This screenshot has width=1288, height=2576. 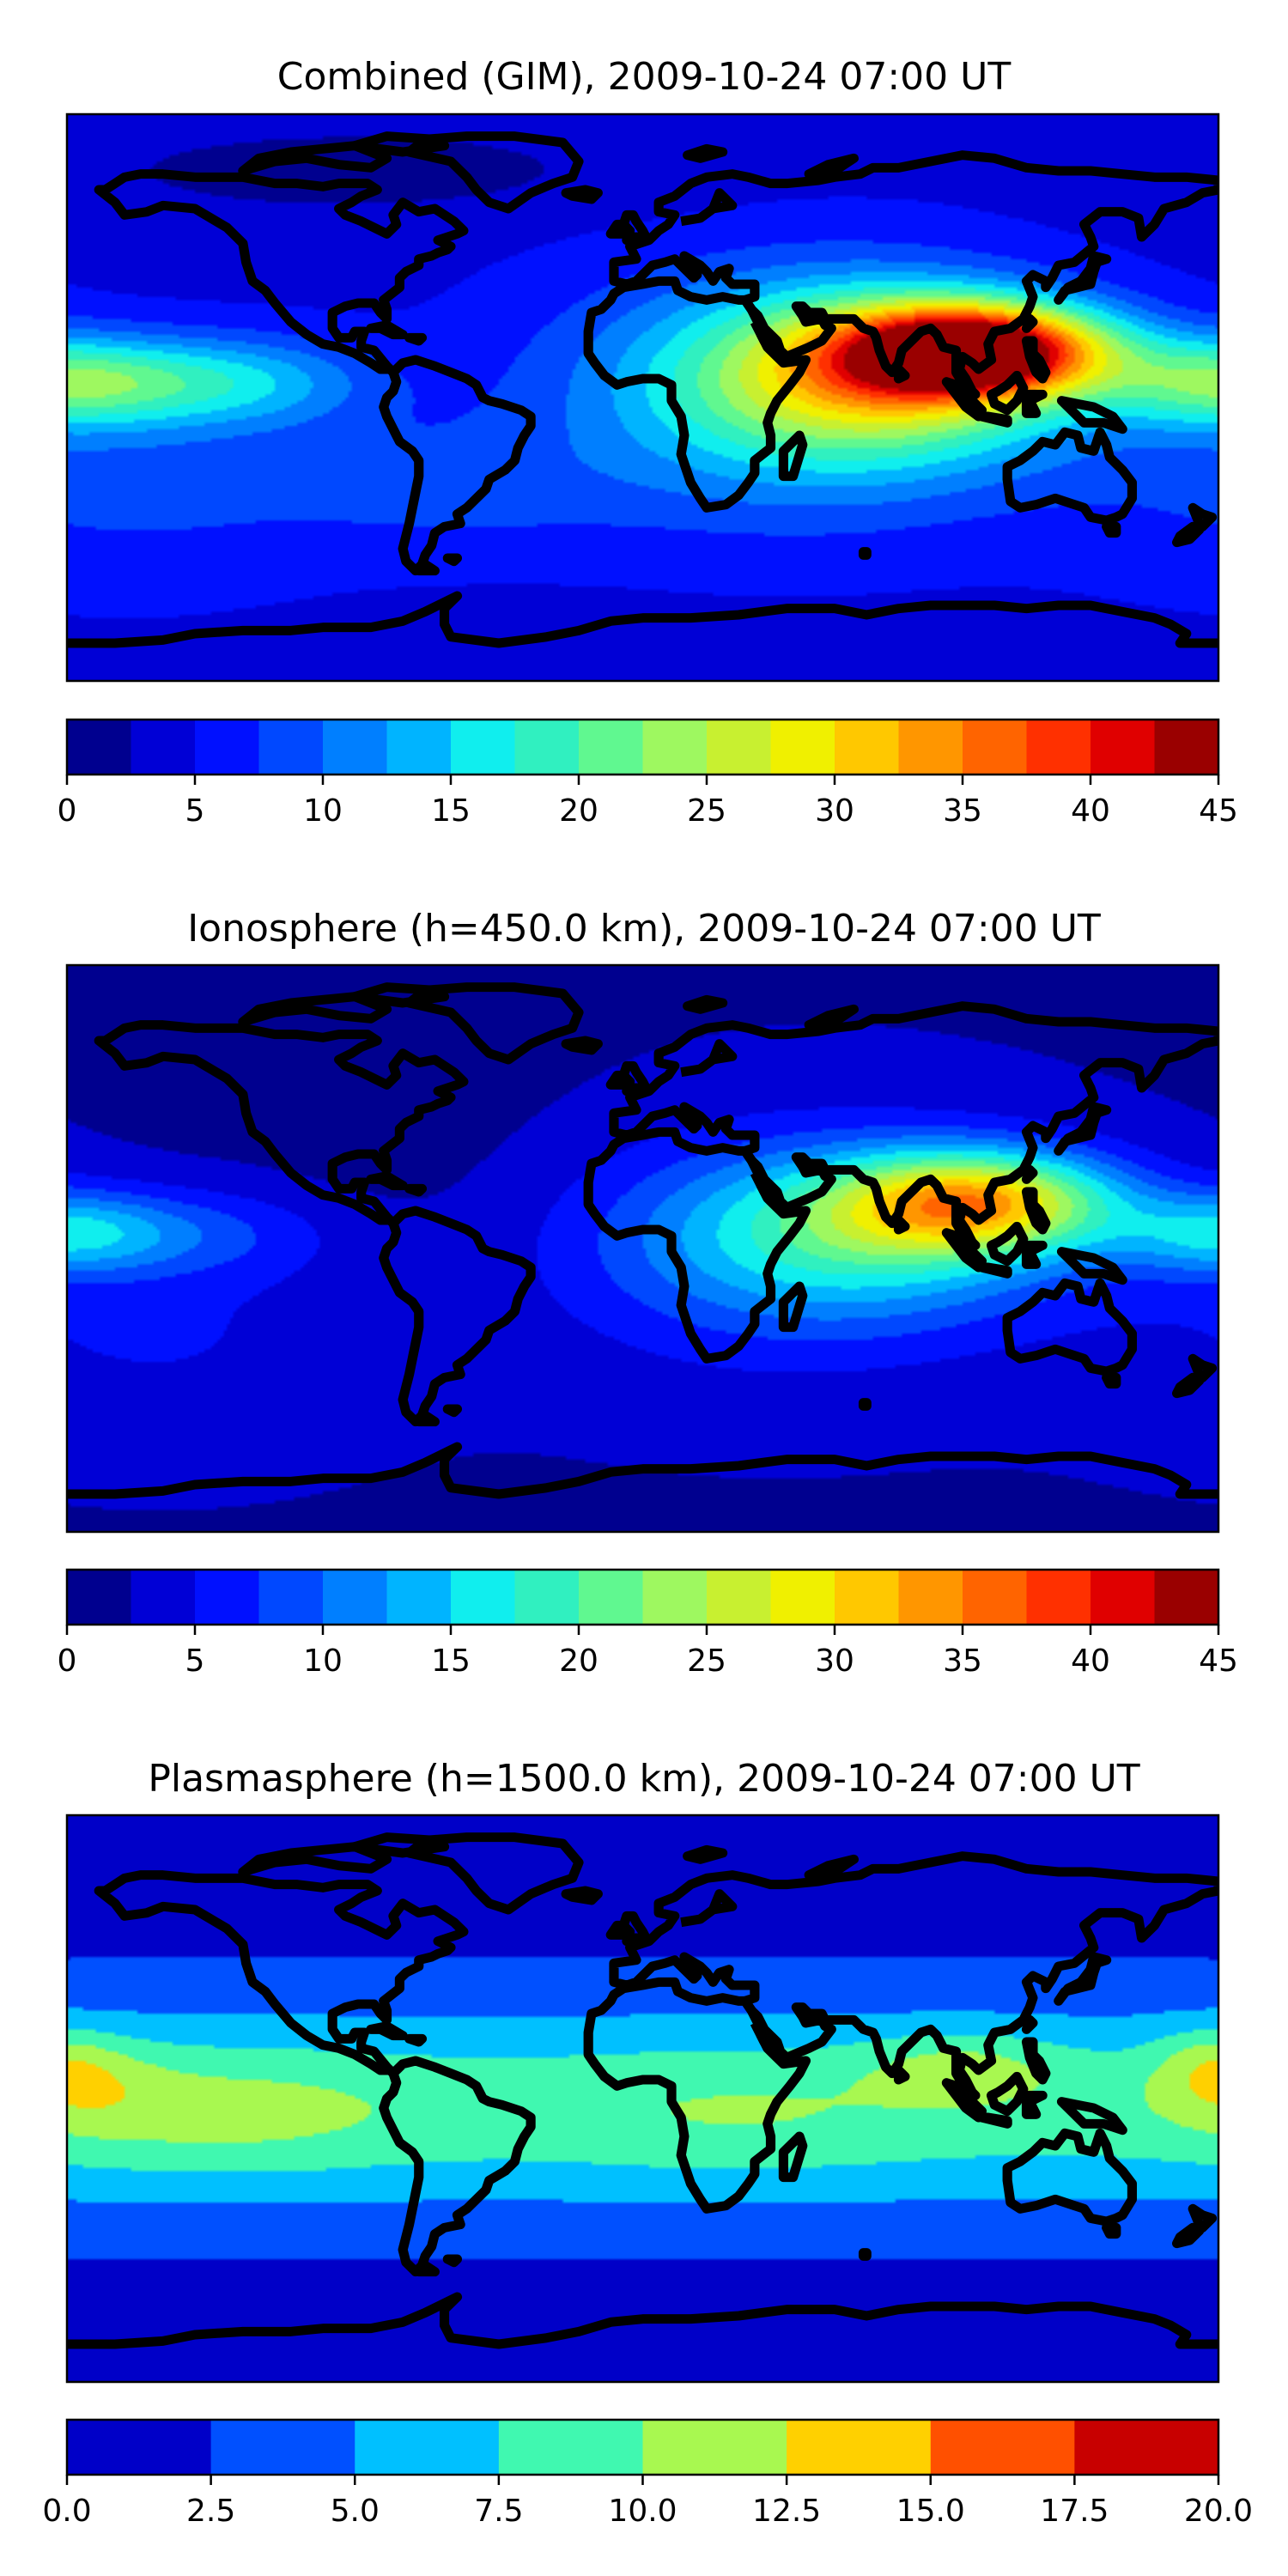 I want to click on colorbar-tick-label: 20.0, so click(x=1218, y=2511).